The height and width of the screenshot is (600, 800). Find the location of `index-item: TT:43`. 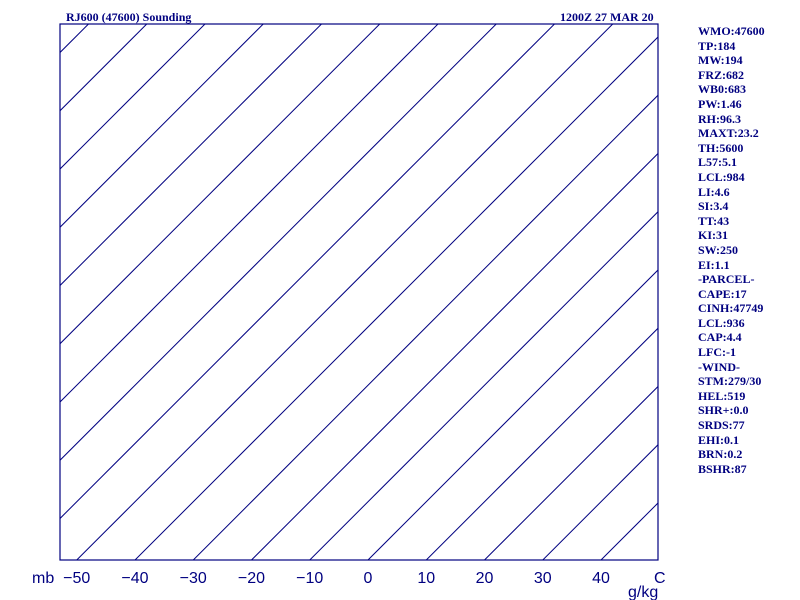

index-item: TT:43 is located at coordinates (714, 220).